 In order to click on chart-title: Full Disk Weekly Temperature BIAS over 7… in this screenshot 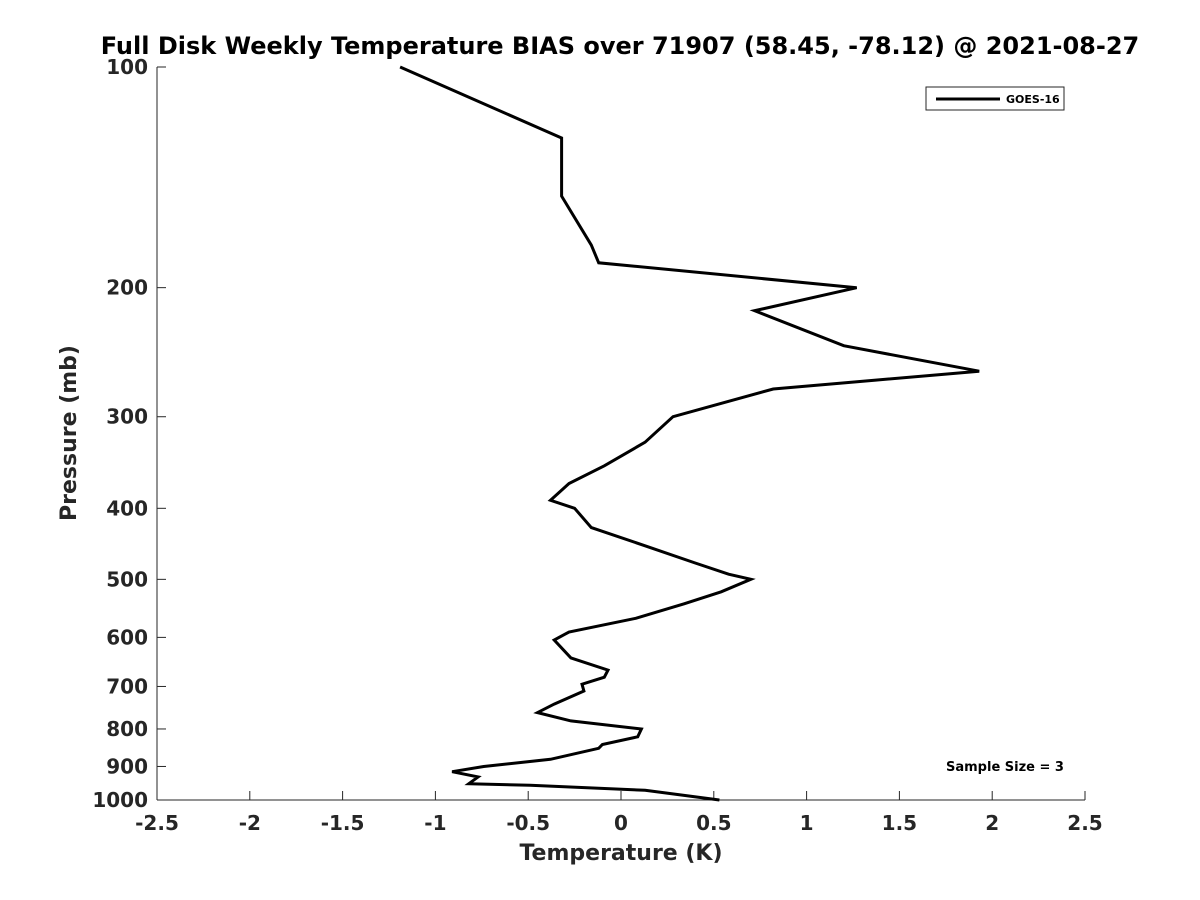, I will do `click(620, 46)`.